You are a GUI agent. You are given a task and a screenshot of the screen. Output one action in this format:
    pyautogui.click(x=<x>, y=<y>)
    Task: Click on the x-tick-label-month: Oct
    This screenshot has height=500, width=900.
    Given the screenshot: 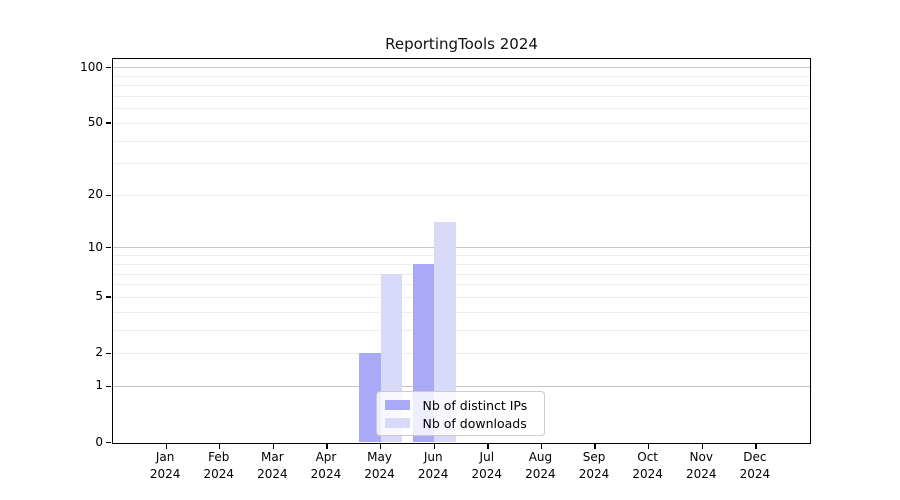 What is the action you would take?
    pyautogui.click(x=648, y=457)
    